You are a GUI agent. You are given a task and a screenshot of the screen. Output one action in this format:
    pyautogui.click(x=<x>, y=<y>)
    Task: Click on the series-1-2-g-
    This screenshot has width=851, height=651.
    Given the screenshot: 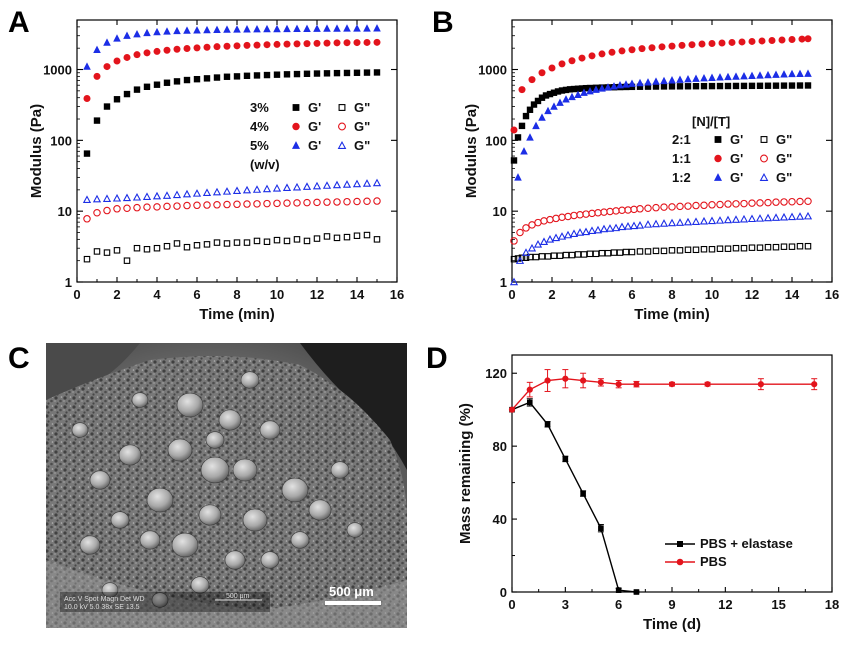 What is the action you would take?
    pyautogui.click(x=663, y=125)
    